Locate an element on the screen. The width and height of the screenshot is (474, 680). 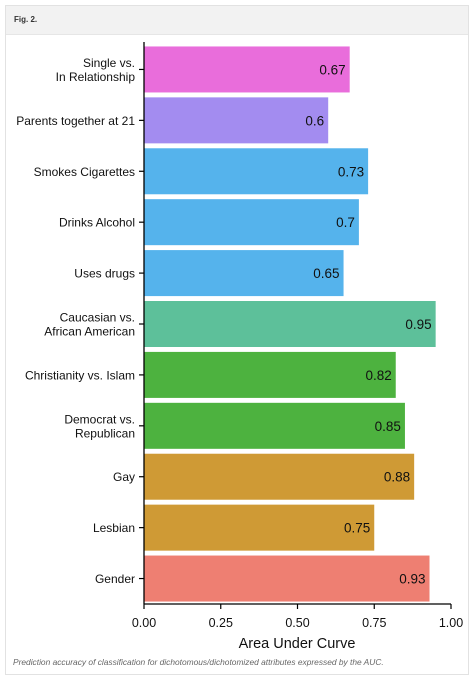
bar-value-label: 0.6 is located at coordinates (314, 120).